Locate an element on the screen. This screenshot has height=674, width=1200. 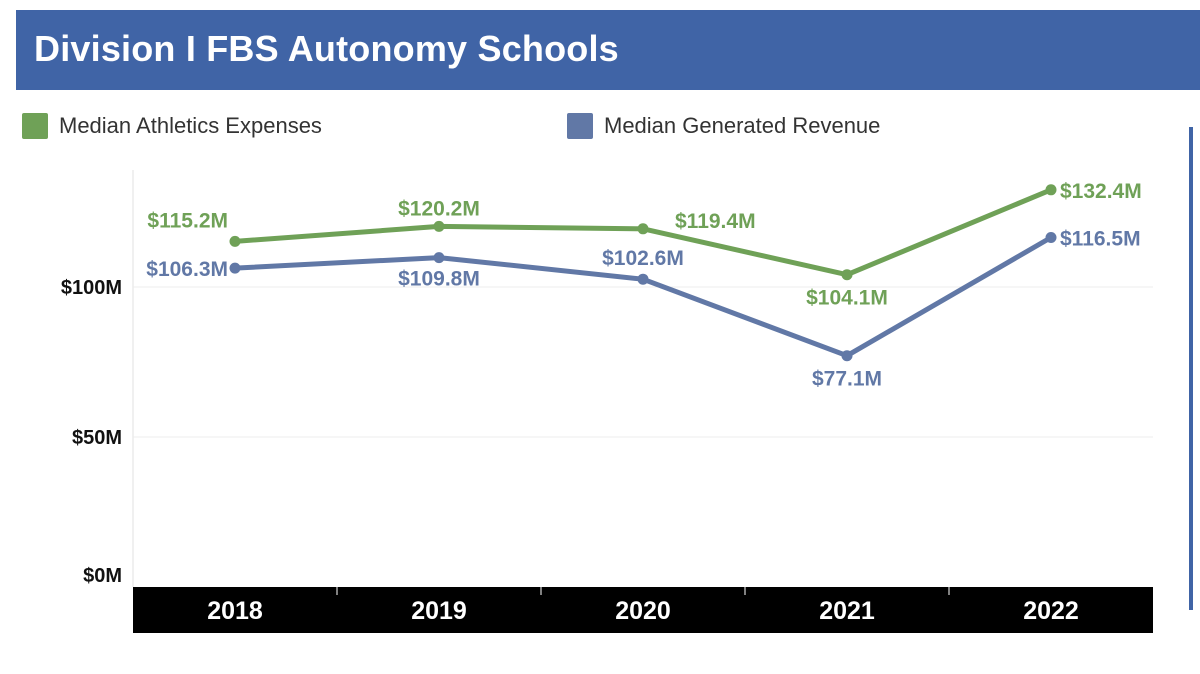
legend-label-revenue: Median Generated Revenue is located at coordinates (742, 125).